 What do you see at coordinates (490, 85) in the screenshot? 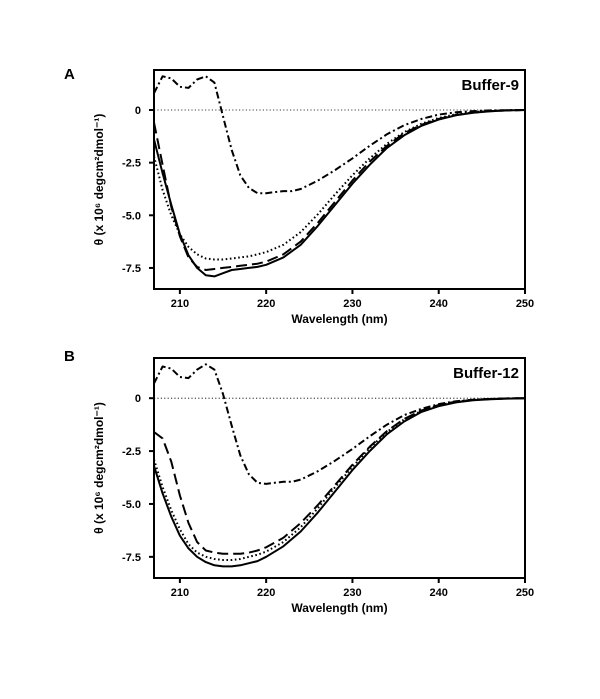
I see `panel-title: Buffer-9` at bounding box center [490, 85].